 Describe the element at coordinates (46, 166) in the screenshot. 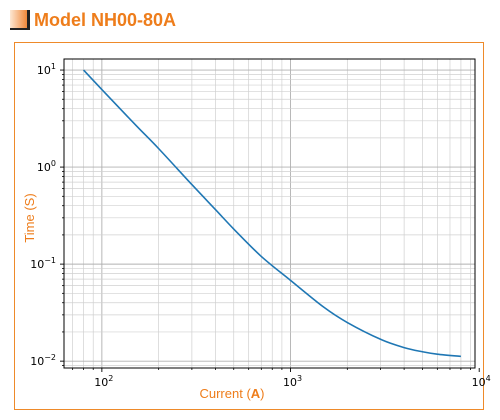

I see `y-tick-label: 10⁰` at that location.